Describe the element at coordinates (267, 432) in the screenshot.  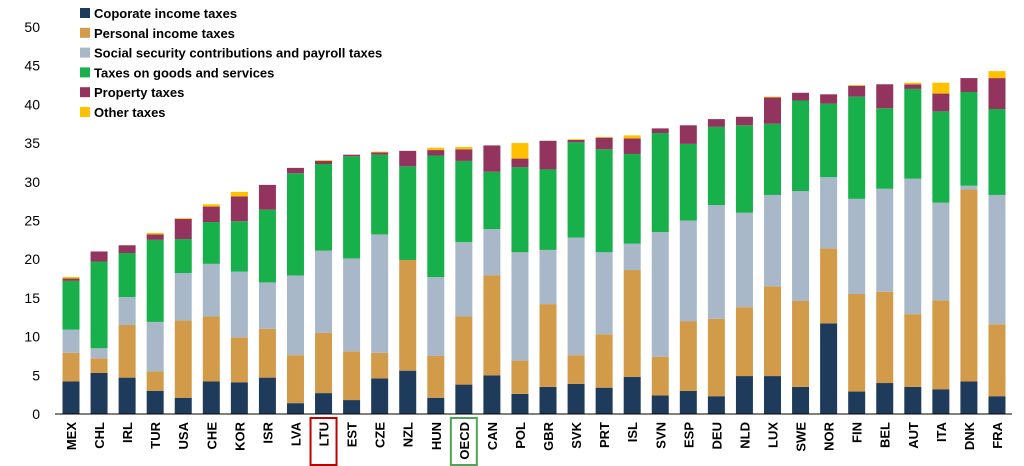
I see `x-tick-label: ISR` at that location.